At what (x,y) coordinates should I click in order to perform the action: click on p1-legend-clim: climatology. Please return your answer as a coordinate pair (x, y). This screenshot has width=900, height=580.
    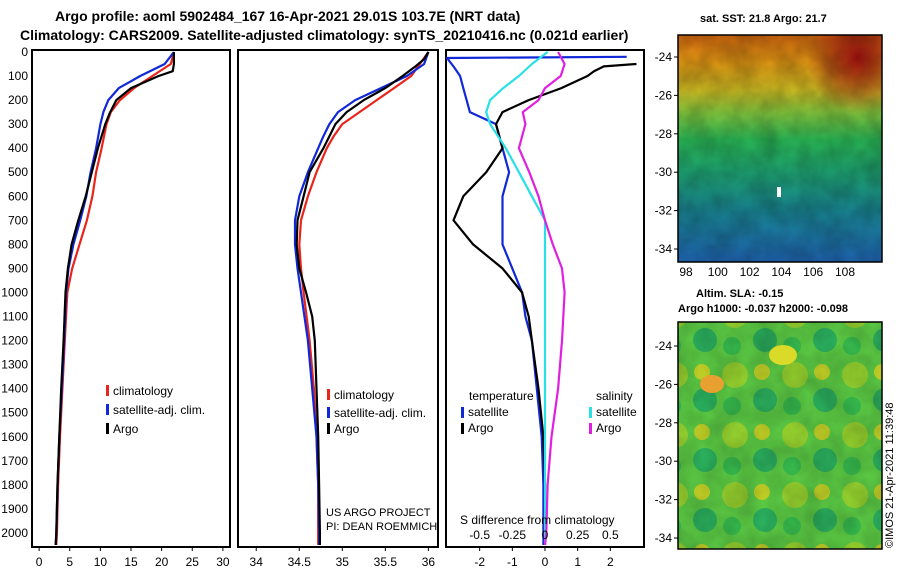
    Looking at the image, I should click on (143, 391).